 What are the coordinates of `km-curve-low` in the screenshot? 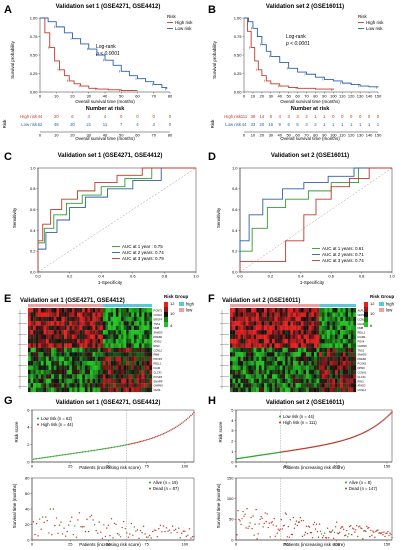 It's located at (104, 53).